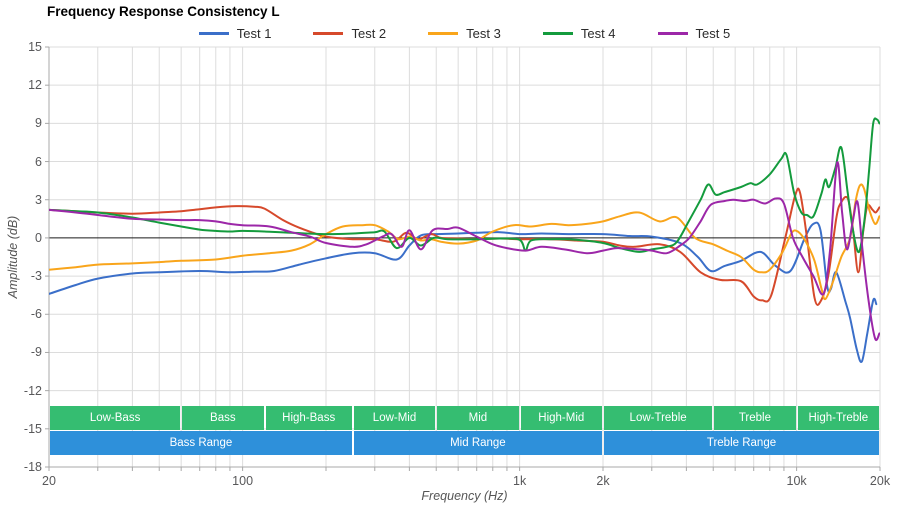 This screenshot has width=900, height=520. What do you see at coordinates (394, 418) in the screenshot?
I see `sub-band-low-mid: Low-Mid` at bounding box center [394, 418].